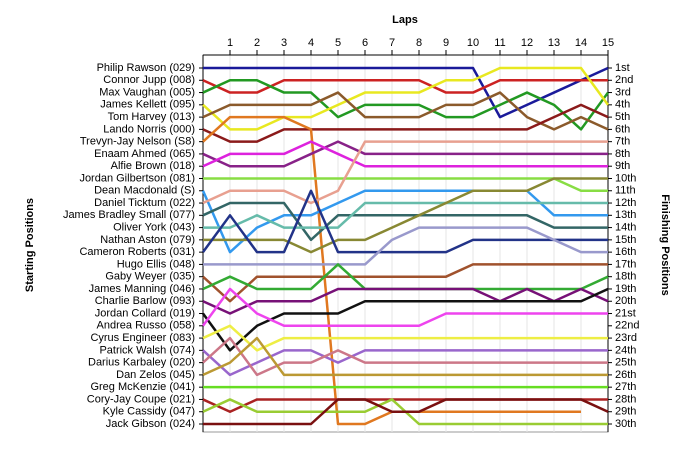 Image resolution: width=700 pixels, height=450 pixels. I want to click on y2-tick-label: 28th, so click(625, 399).